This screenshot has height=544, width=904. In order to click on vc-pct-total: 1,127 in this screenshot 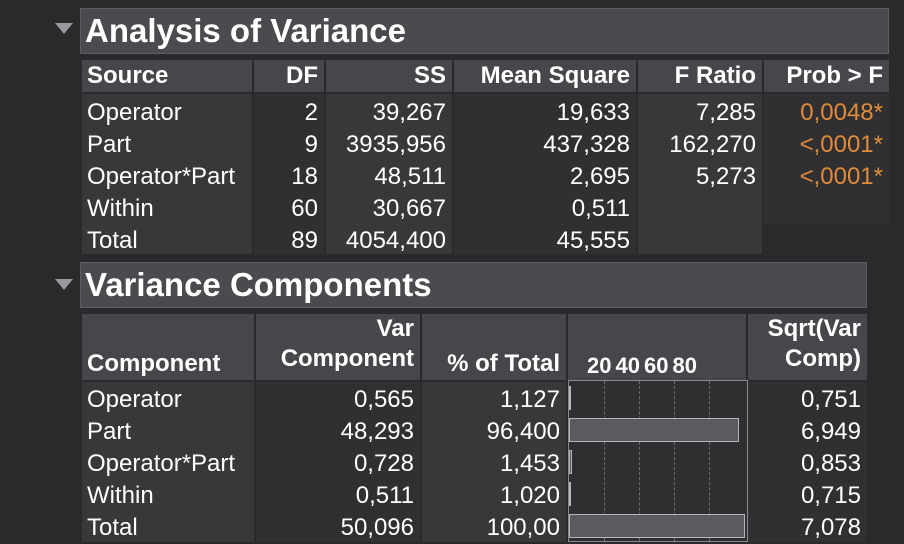, I will do `click(529, 399)`.